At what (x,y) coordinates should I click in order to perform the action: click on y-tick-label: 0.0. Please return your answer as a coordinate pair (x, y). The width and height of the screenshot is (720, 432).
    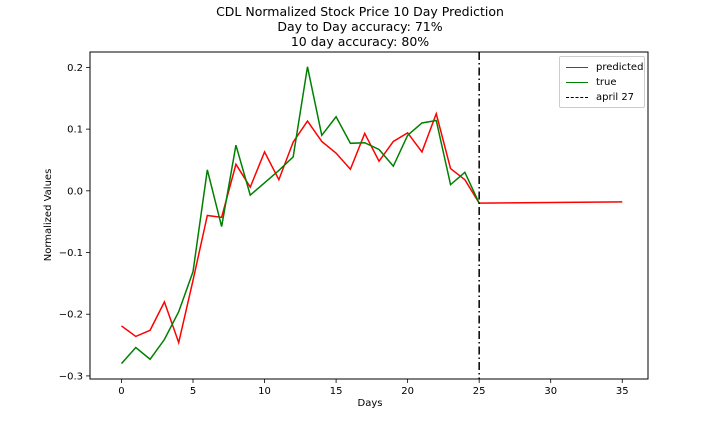
    Looking at the image, I should click on (75, 191).